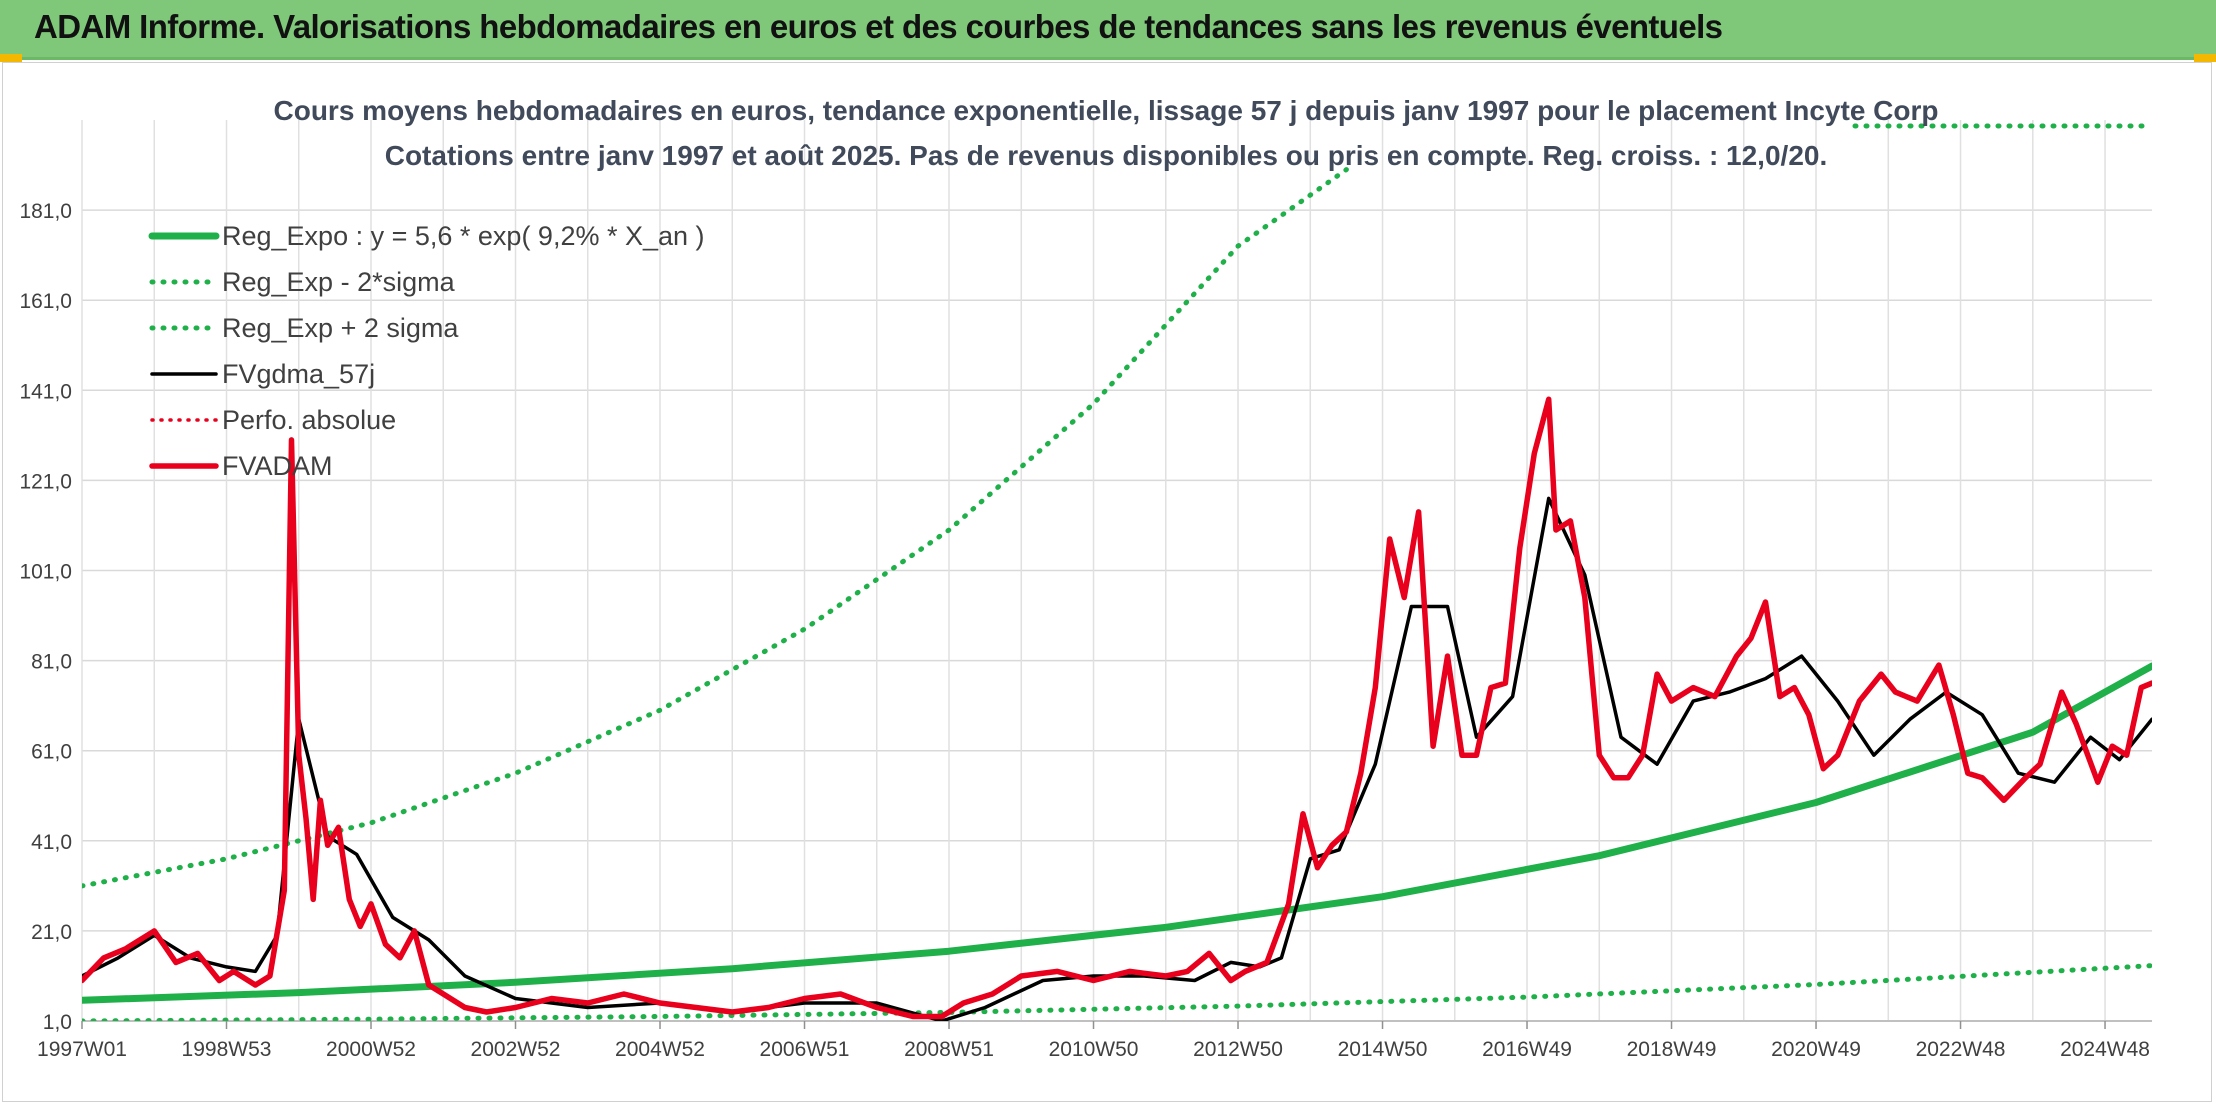 The width and height of the screenshot is (2216, 1106). Describe the element at coordinates (11, 58) in the screenshot. I see `corner-mark-left` at that location.